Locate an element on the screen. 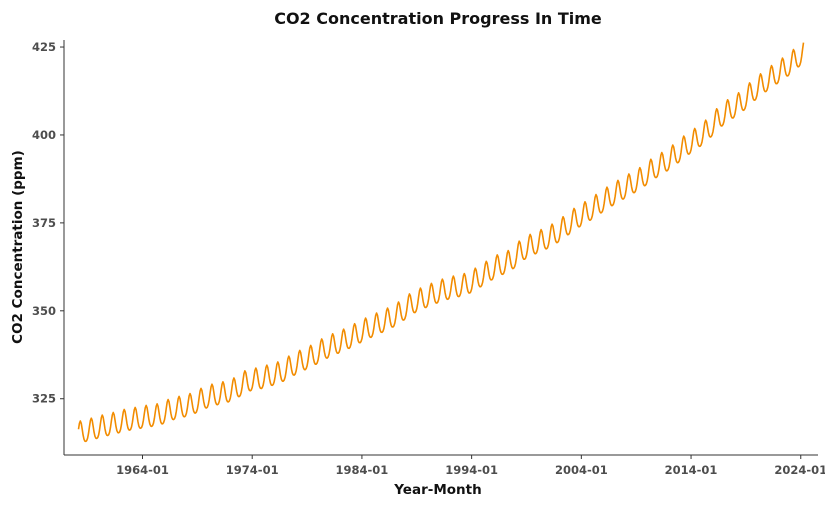 The height and width of the screenshot is (509, 825). y-tick-label: 350 is located at coordinates (44, 311).